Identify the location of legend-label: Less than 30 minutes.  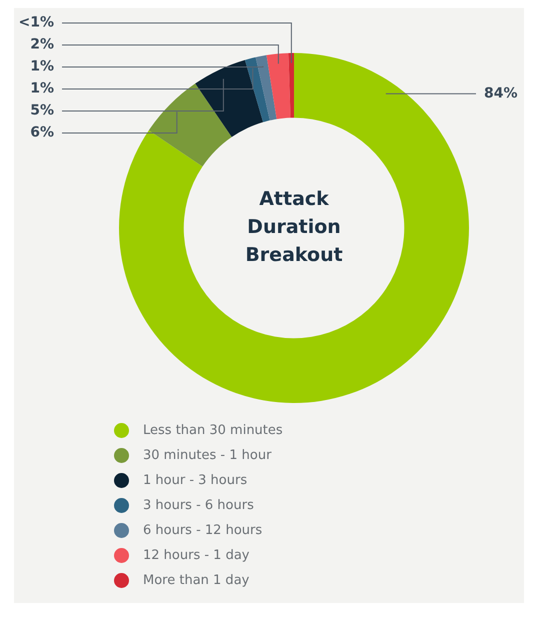
(213, 430).